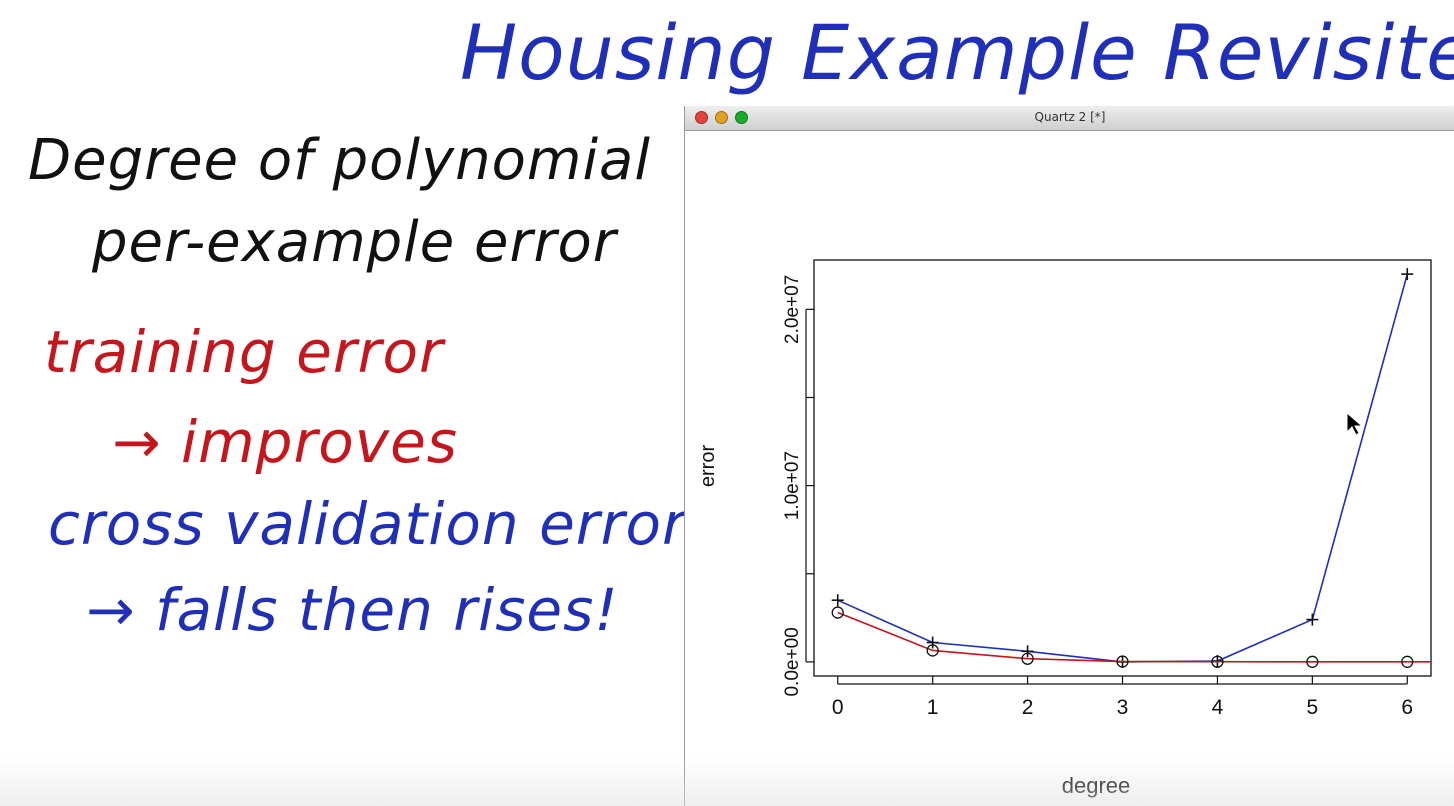 The height and width of the screenshot is (806, 1454). Describe the element at coordinates (1028, 707) in the screenshot. I see `x-tick-label: 2` at that location.